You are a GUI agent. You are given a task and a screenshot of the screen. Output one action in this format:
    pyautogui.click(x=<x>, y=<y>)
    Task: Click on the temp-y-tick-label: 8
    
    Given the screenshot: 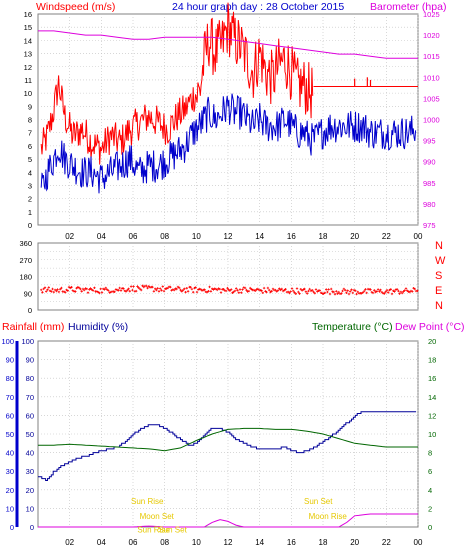 What is the action you would take?
    pyautogui.click(x=430, y=453)
    